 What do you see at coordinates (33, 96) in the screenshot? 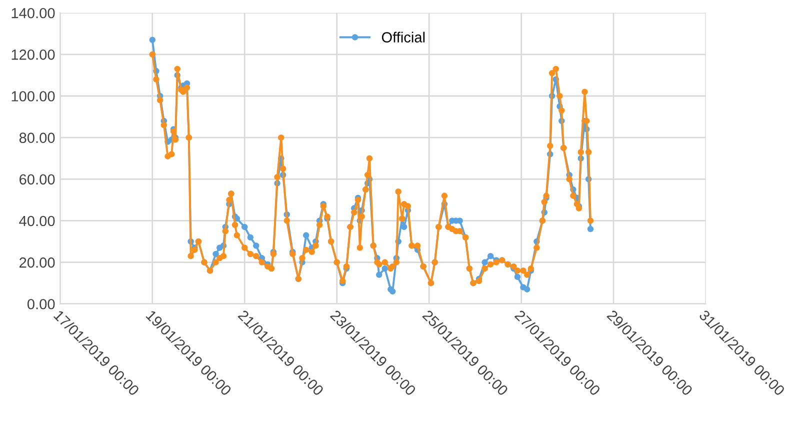
I see `y-tick-label: 100.00` at bounding box center [33, 96].